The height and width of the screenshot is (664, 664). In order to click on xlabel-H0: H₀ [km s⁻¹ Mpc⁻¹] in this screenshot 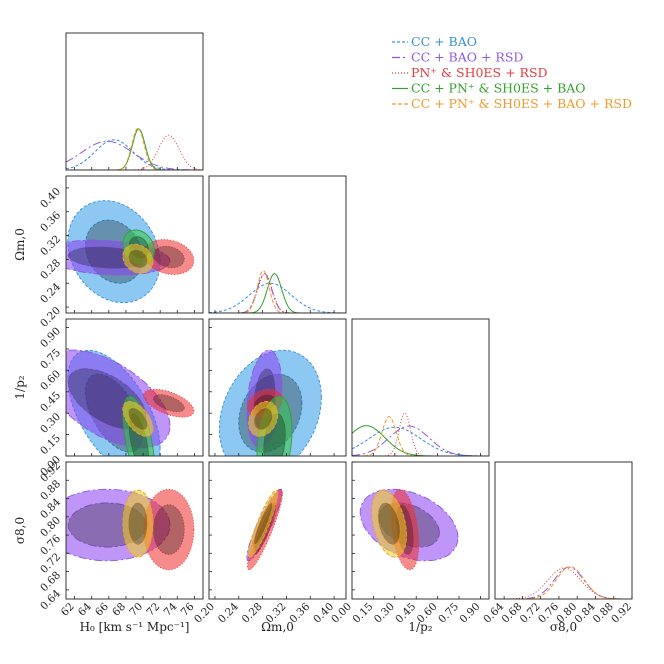, I will do `click(135, 627)`.